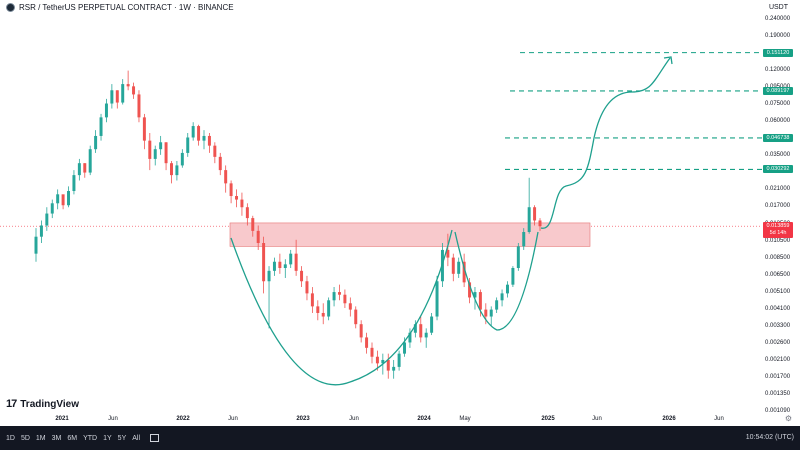  I want to click on cup-curve, so click(341, 307).